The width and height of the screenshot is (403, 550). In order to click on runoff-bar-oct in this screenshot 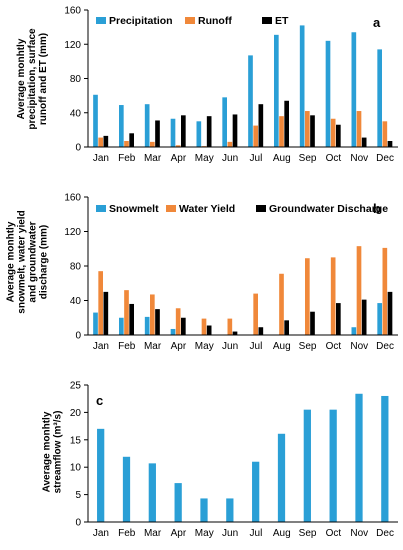, I will do `click(333, 132)`.